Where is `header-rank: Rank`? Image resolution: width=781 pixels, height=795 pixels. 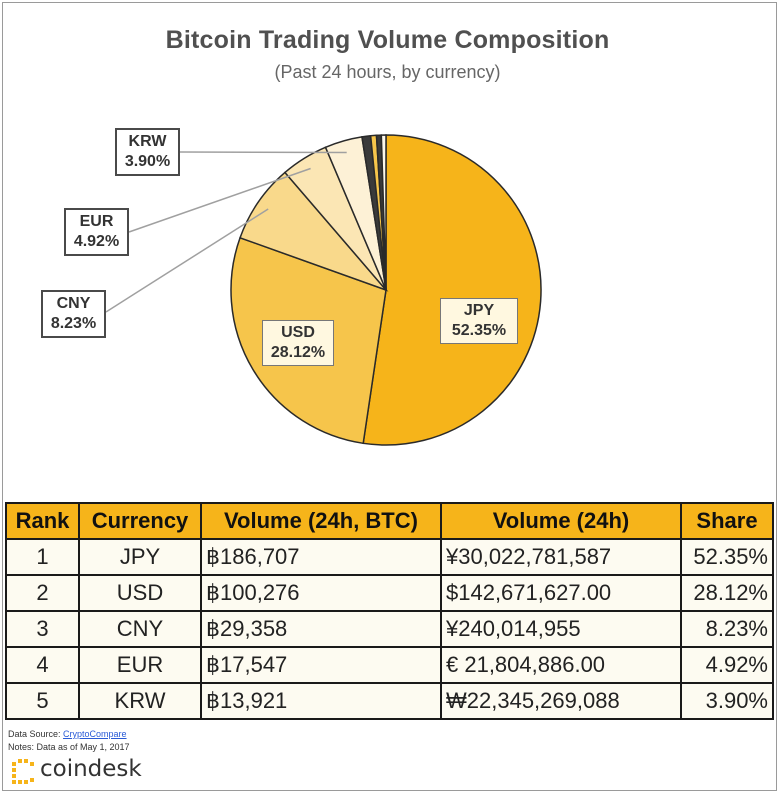
header-rank: Rank is located at coordinates (42, 521).